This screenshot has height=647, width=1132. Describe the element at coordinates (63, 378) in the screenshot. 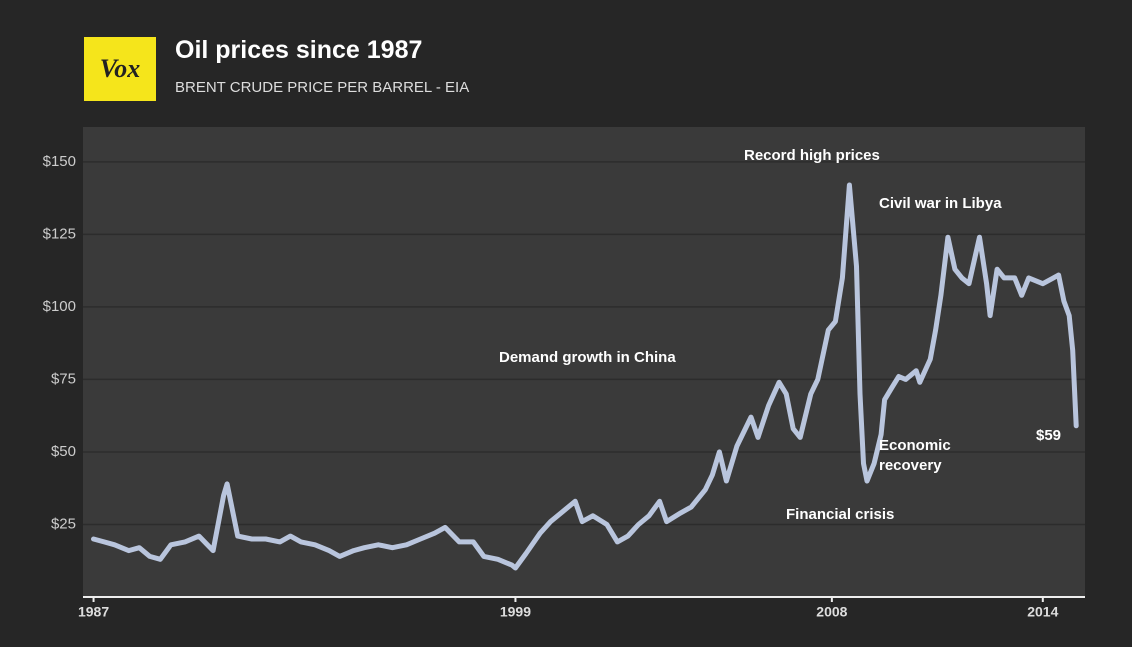

I see `y-tick-label: $75` at that location.